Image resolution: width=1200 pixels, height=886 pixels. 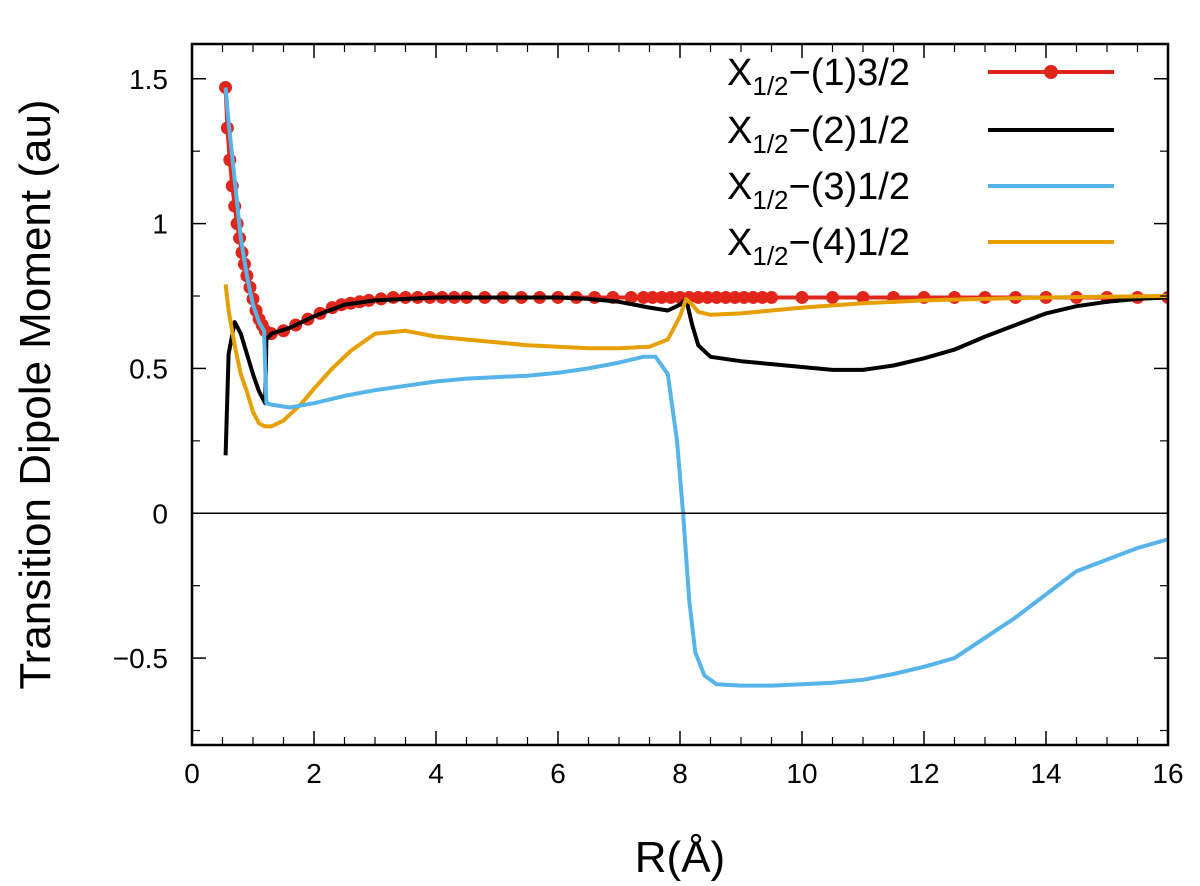 What do you see at coordinates (1045, 773) in the screenshot?
I see `x-tick-label: 14` at bounding box center [1045, 773].